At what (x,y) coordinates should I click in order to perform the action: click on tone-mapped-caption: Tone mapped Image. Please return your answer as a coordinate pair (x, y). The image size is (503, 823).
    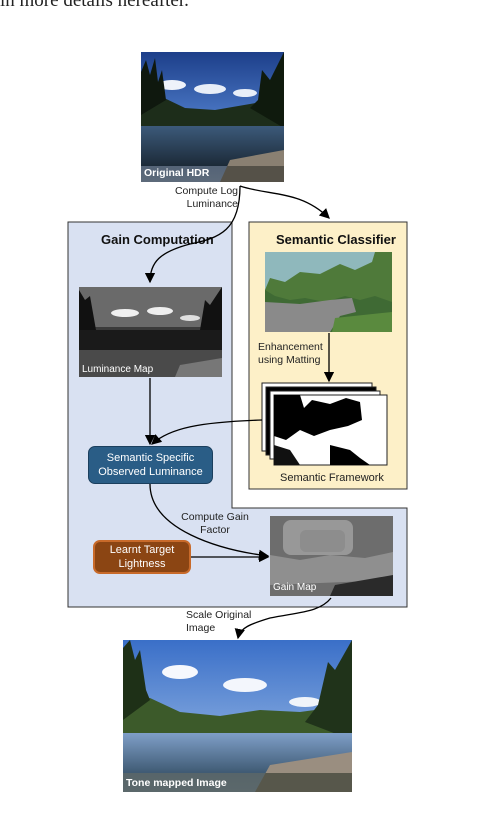
    Looking at the image, I should click on (176, 783).